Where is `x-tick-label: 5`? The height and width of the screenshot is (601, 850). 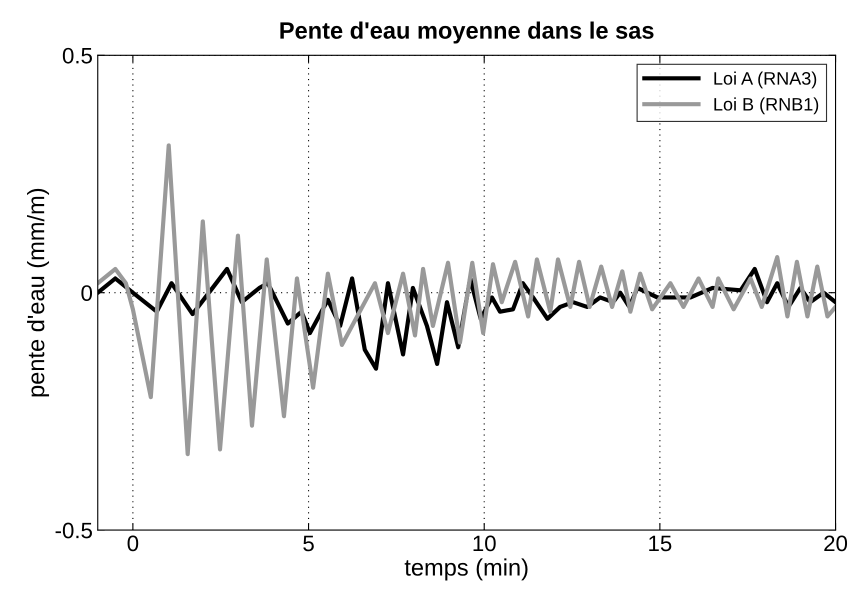 x-tick-label: 5 is located at coordinates (308, 544).